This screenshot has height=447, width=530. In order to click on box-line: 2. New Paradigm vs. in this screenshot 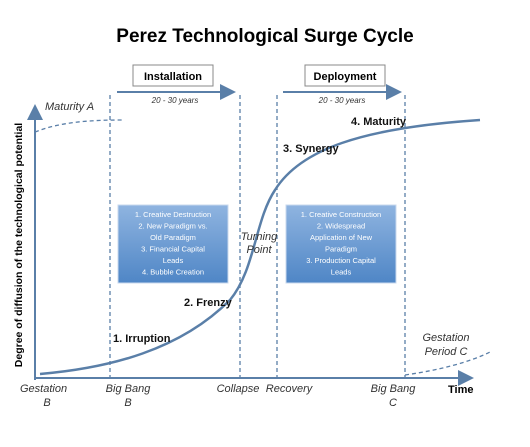, I will do `click(172, 226)`.